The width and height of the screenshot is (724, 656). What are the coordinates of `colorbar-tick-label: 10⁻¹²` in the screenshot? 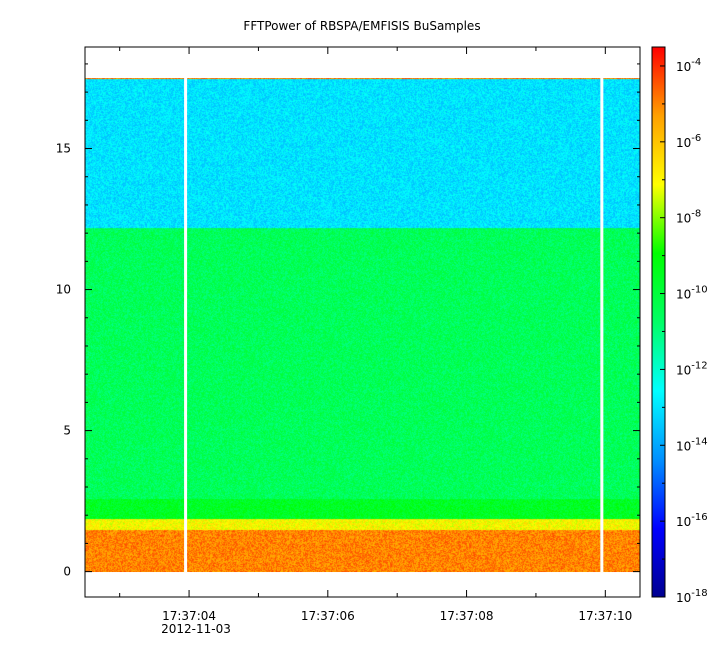 It's located at (692, 368).